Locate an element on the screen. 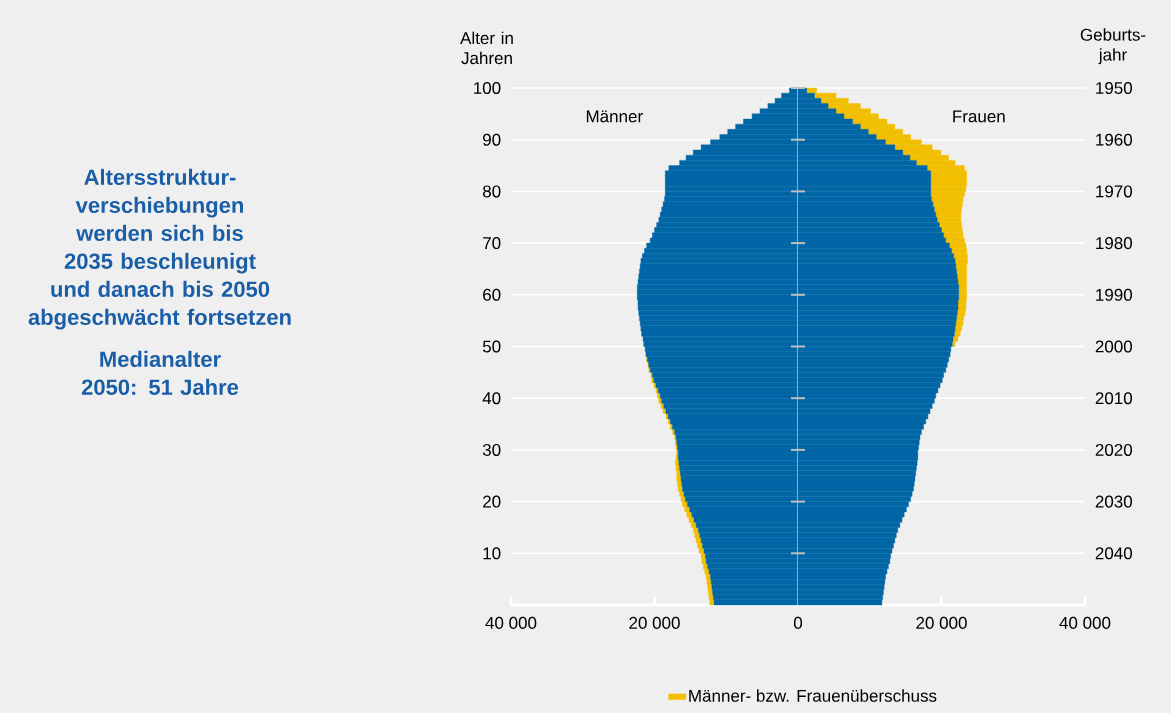  y-tick-label: 60 is located at coordinates (492, 294).